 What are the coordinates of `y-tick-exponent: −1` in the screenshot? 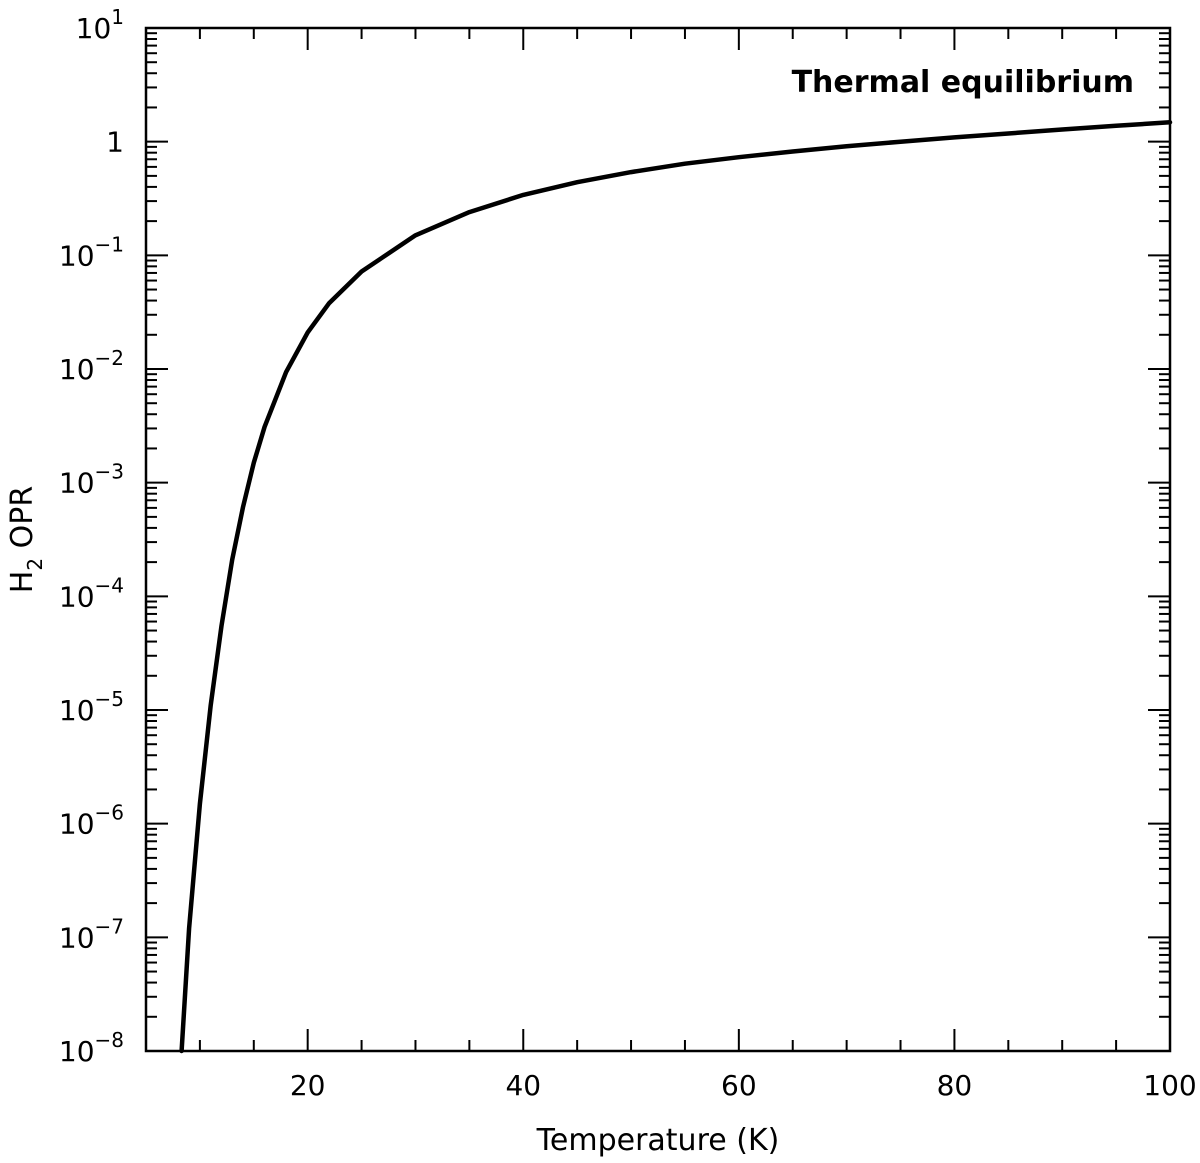 It's located at (109, 244).